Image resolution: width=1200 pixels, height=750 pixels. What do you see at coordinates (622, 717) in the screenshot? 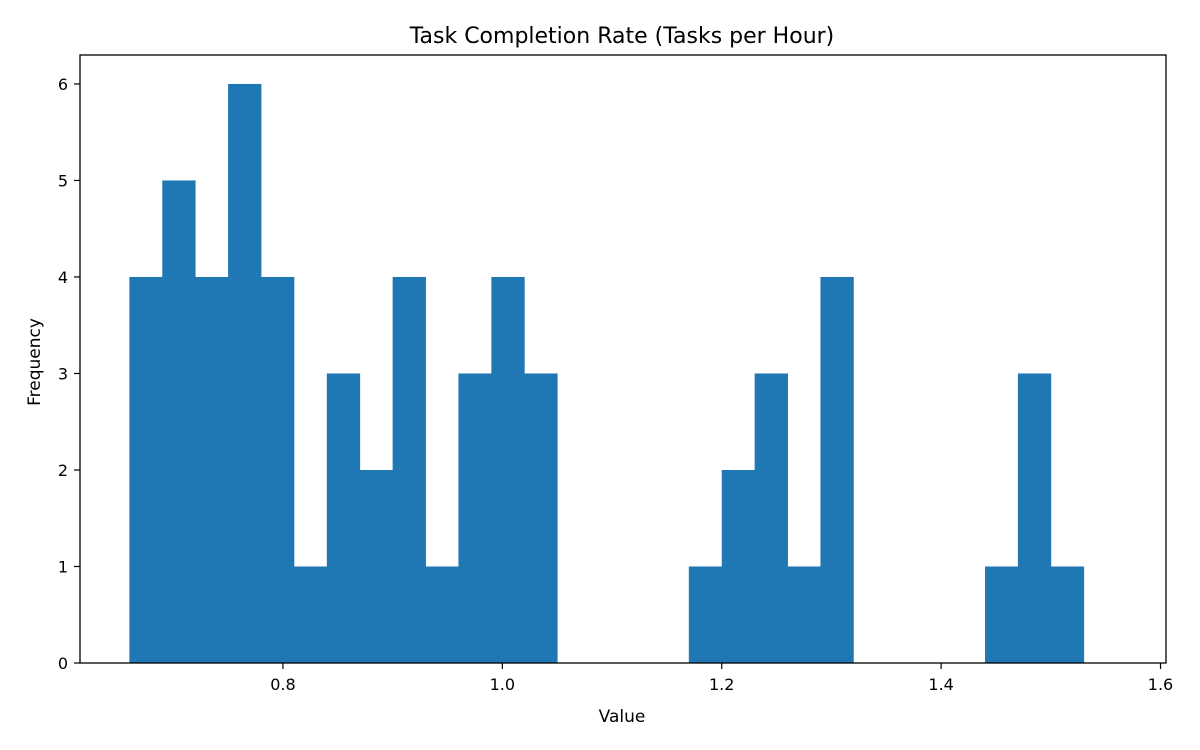
I see `x-axis-label: Value` at bounding box center [622, 717].